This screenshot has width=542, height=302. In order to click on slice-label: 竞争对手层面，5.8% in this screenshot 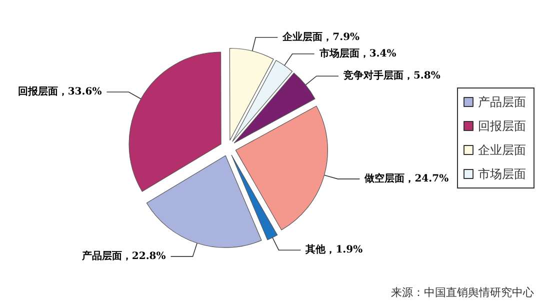, I will do `click(391, 76)`.